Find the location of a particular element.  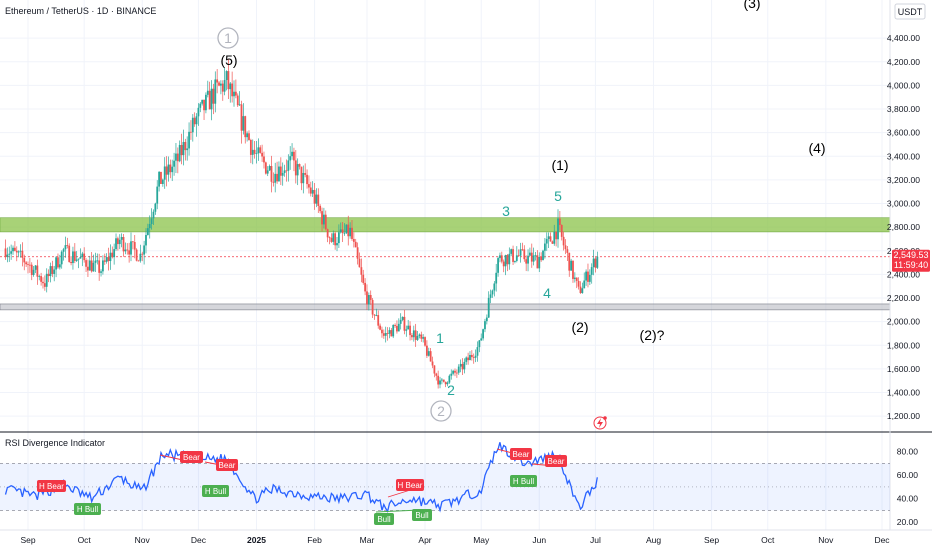

time-tick-label: Dec is located at coordinates (882, 540).